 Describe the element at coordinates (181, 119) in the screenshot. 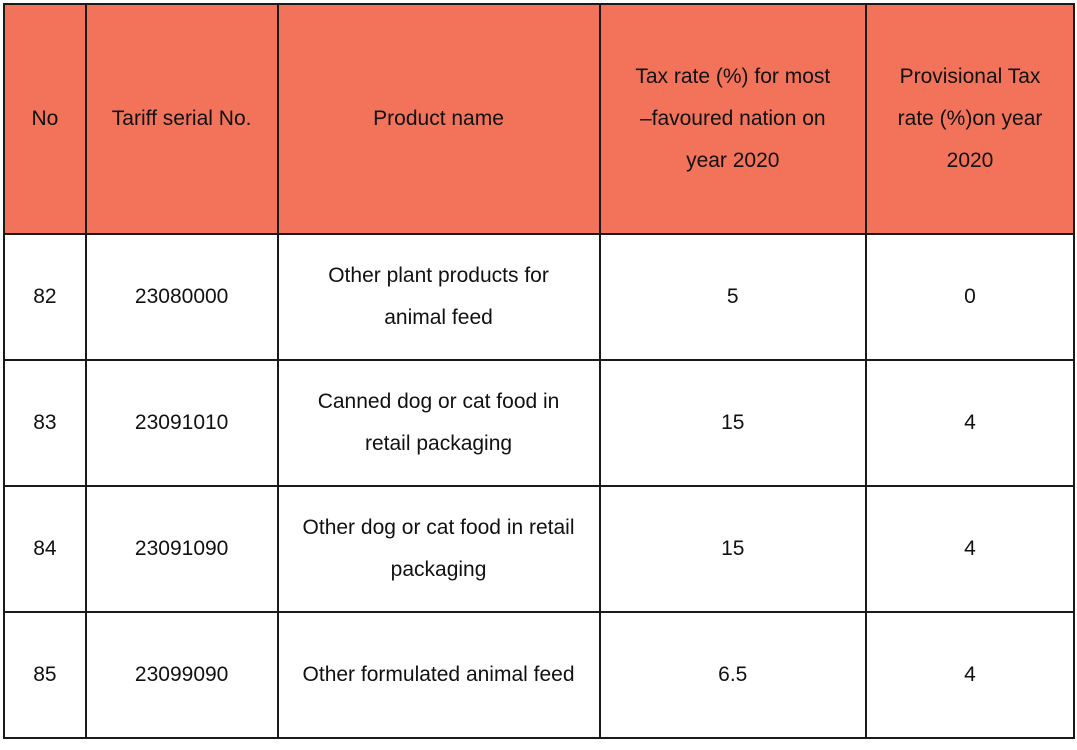

I see `header-tariff-serial: Tariff serial No.` at that location.